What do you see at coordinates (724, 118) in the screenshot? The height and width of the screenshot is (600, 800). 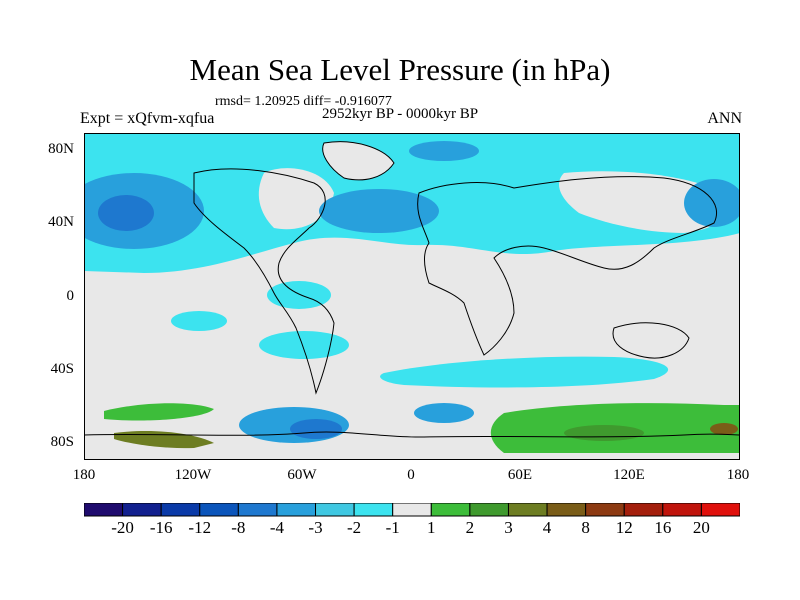 I see `season-label: ANN` at bounding box center [724, 118].